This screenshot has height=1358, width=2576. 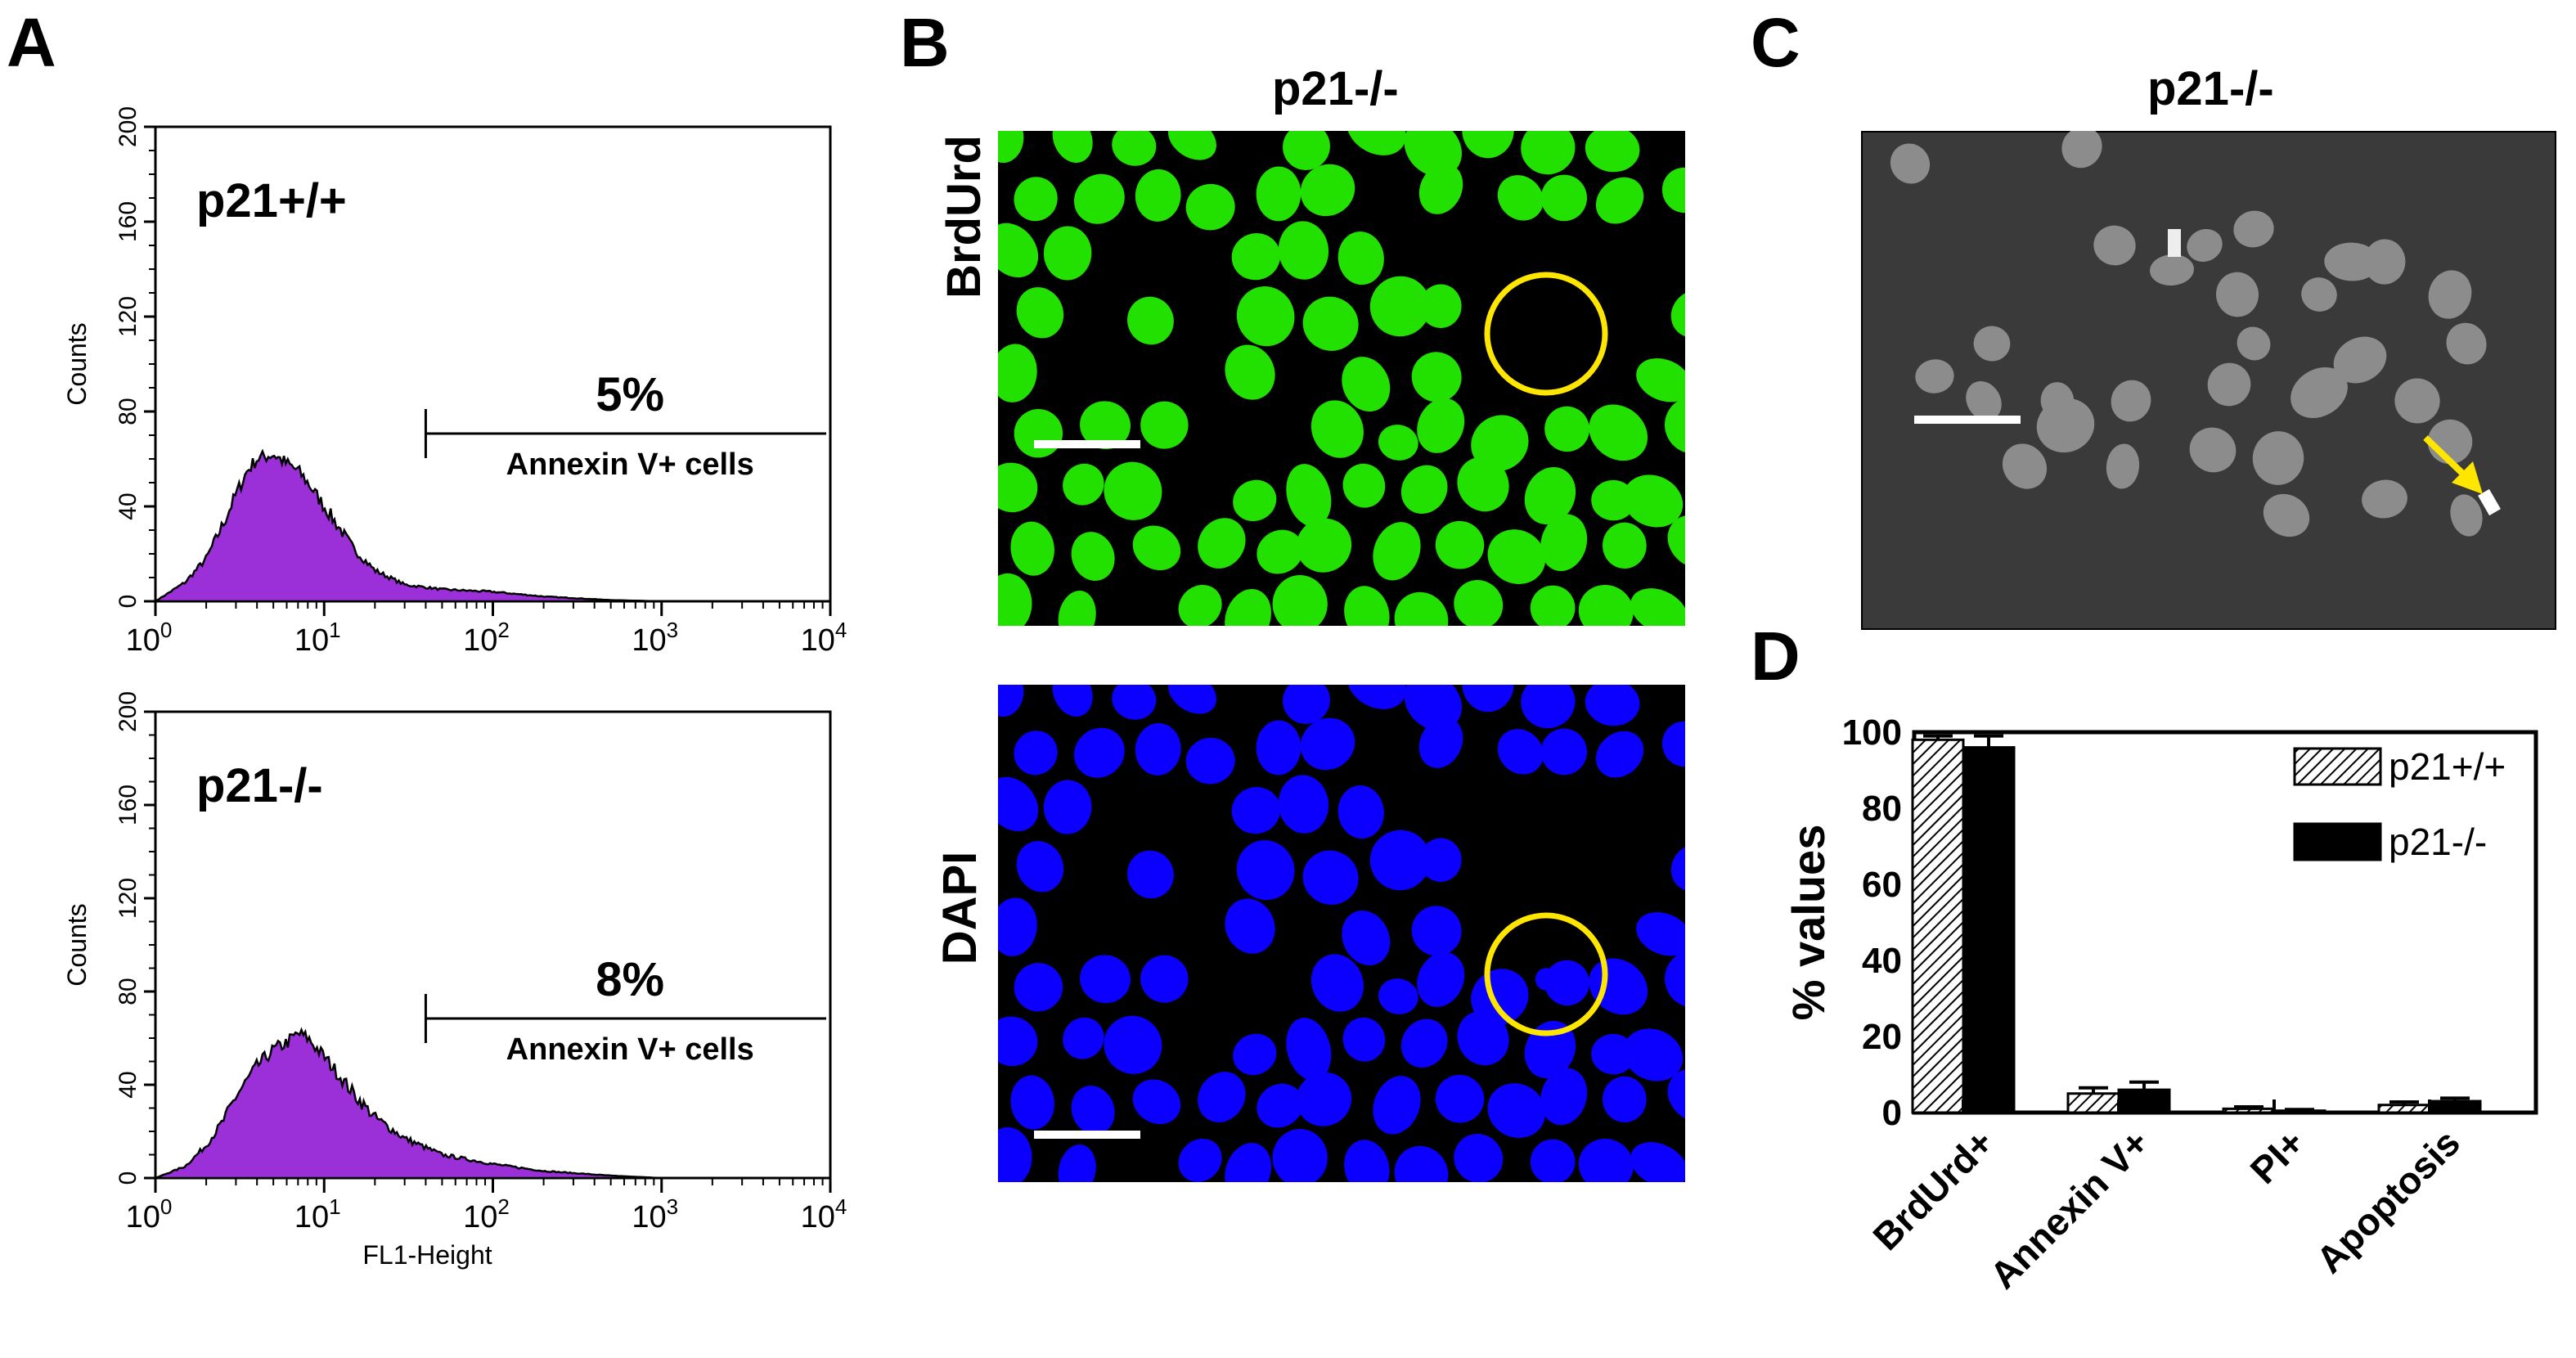 I want to click on highlight-circle, so click(x=1546, y=334).